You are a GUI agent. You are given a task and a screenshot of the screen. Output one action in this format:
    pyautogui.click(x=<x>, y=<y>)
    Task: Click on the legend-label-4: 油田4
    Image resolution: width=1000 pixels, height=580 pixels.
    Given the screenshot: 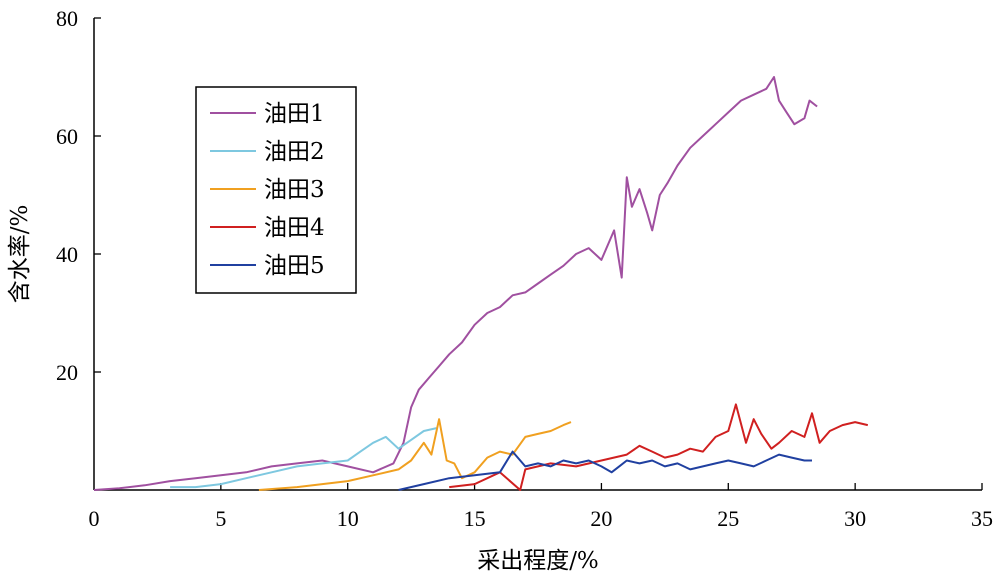 What is the action you would take?
    pyautogui.click(x=294, y=228)
    